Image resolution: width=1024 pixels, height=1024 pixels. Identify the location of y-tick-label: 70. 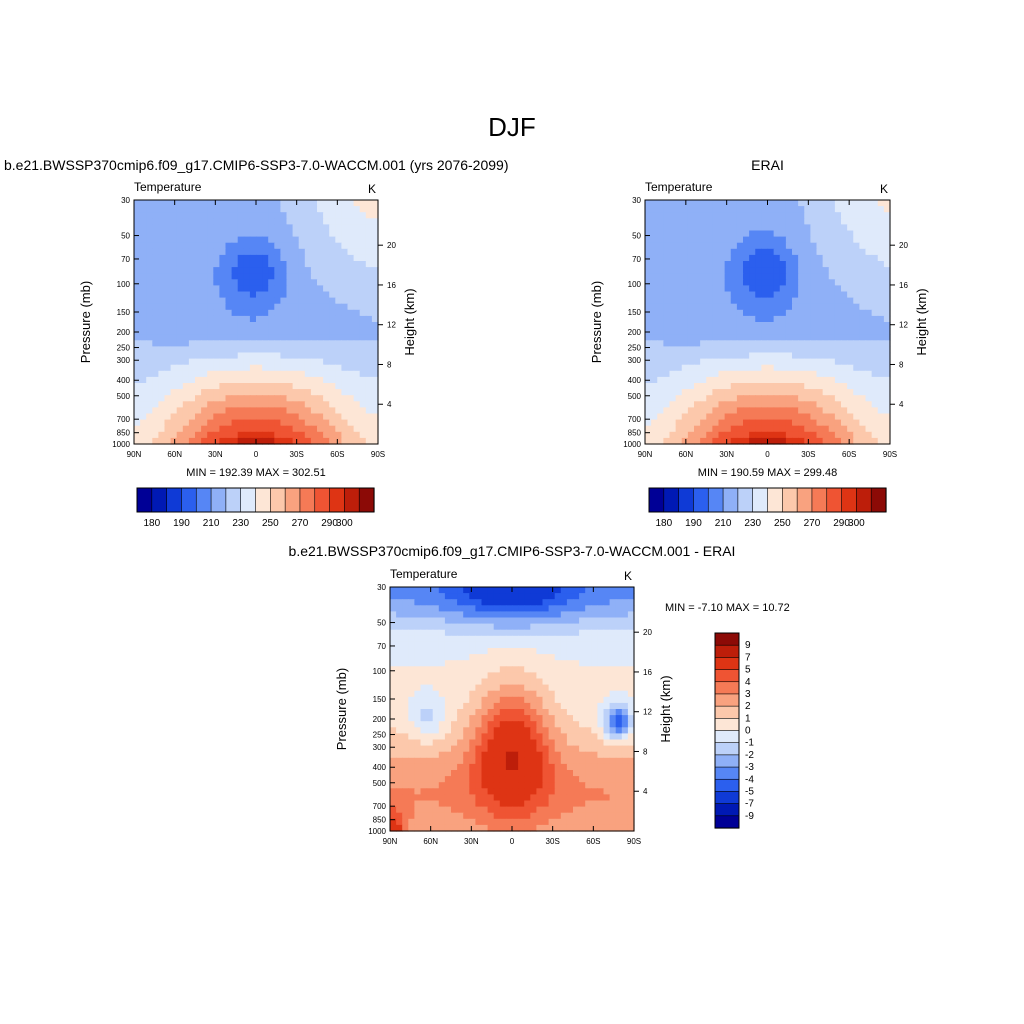
(636, 259).